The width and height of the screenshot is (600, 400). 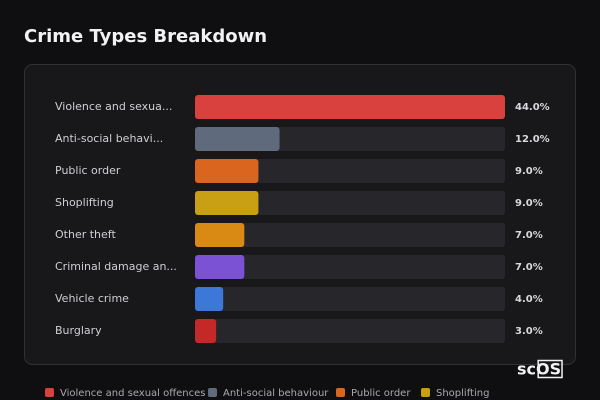 What do you see at coordinates (529, 299) in the screenshot?
I see `value-label: 4.0%` at bounding box center [529, 299].